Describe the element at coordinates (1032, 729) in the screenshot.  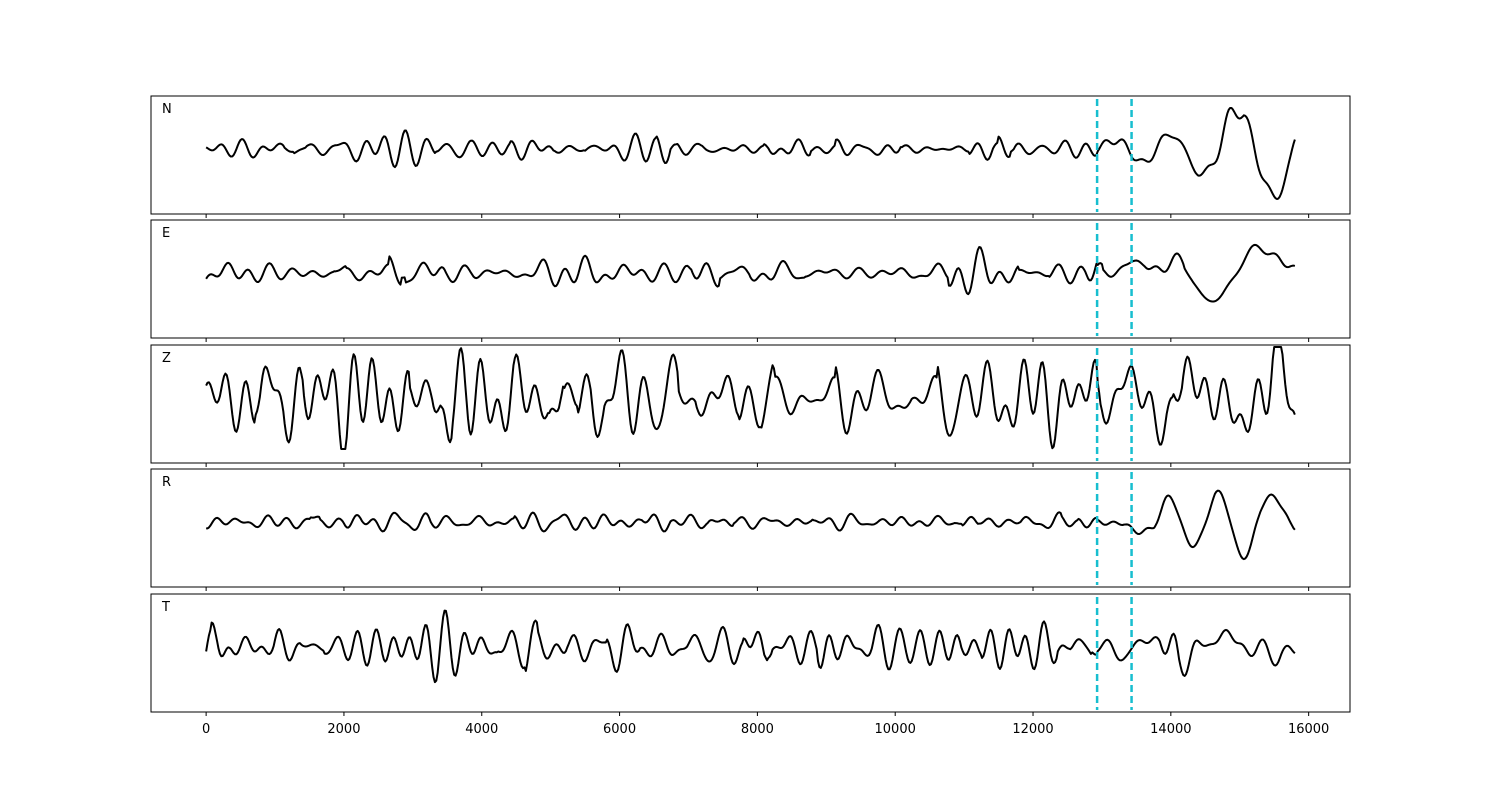
I see `x-tick-label: 12000` at that location.